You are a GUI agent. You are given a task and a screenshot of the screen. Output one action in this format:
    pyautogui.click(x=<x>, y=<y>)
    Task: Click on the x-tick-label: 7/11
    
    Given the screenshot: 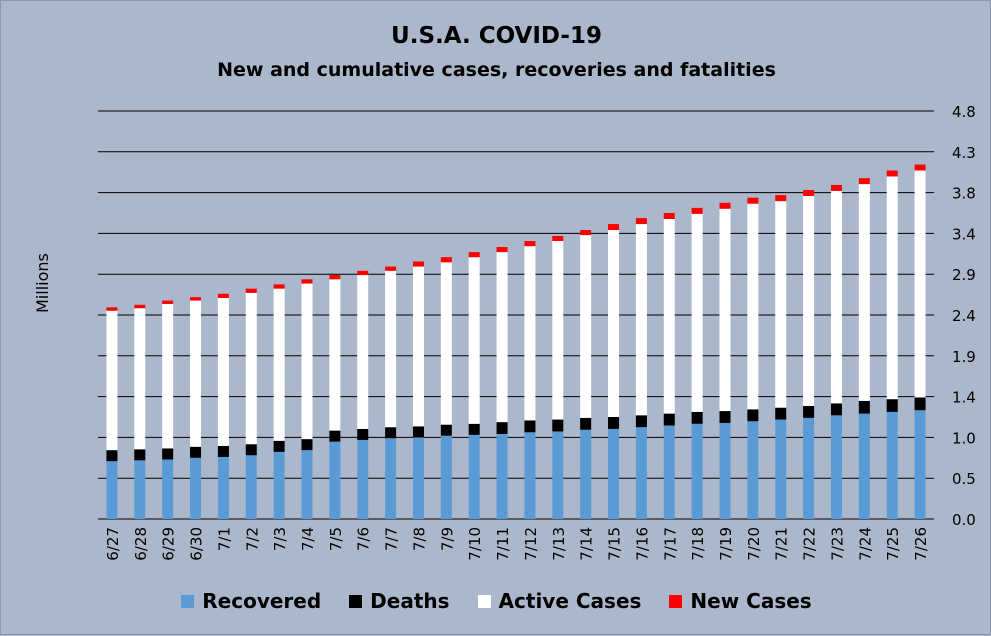 What is the action you would take?
    pyautogui.click(x=503, y=544)
    